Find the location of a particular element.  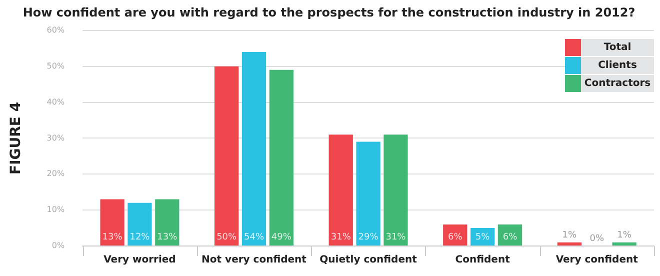

legend-label: Contractors is located at coordinates (617, 83).